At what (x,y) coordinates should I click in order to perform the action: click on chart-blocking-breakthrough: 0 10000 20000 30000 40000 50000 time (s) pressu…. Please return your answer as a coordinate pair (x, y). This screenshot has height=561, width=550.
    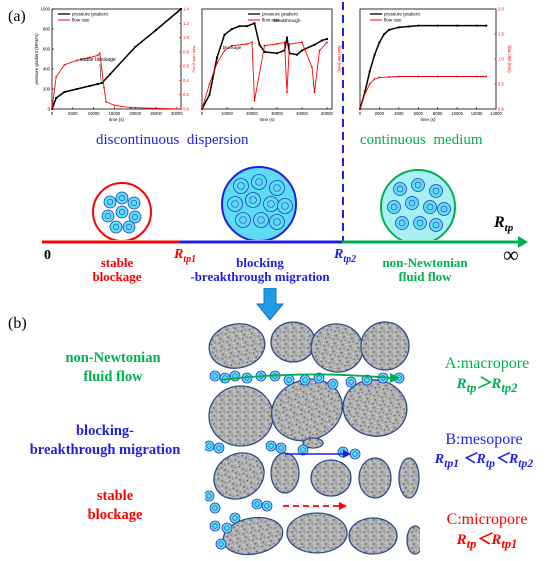
    Looking at the image, I should click on (271, 65).